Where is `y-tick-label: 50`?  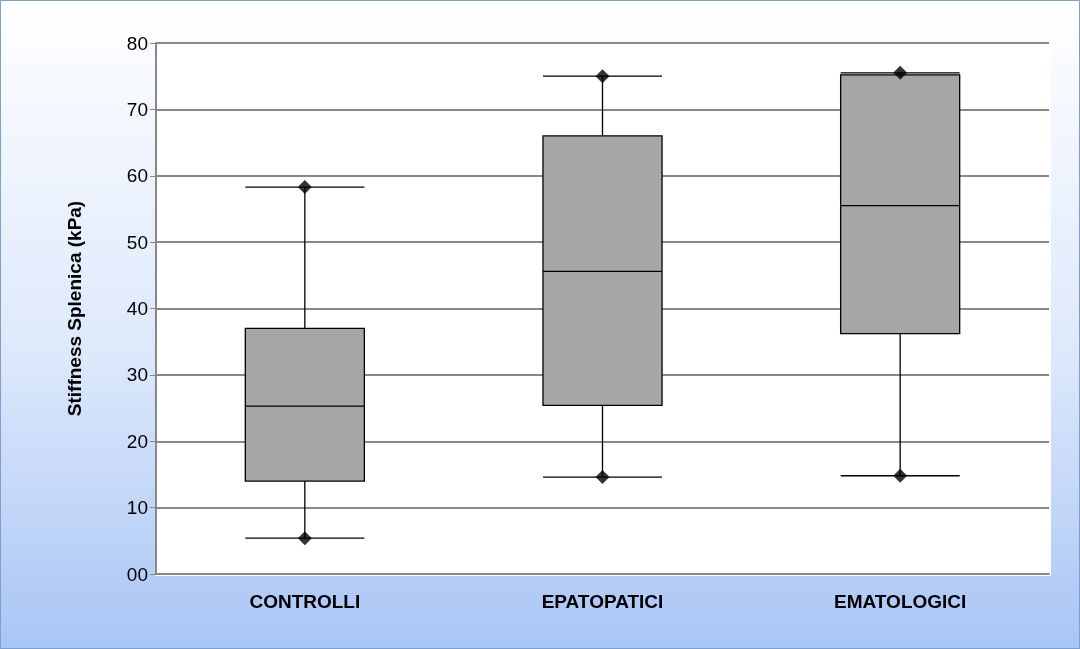
y-tick-label: 50 is located at coordinates (137, 242).